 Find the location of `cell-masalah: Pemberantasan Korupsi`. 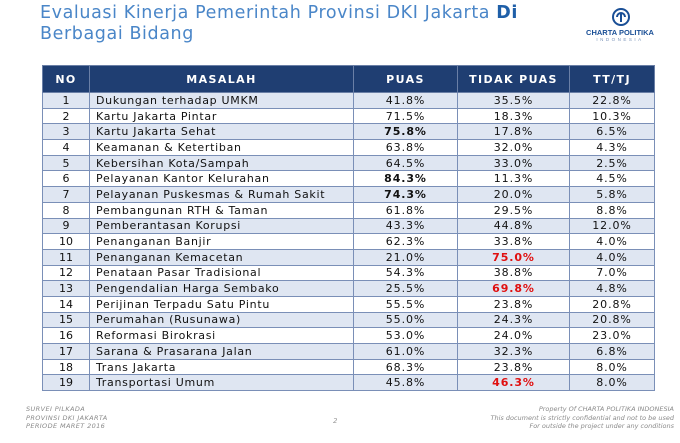

cell-masalah: Pemberantasan Korupsi is located at coordinates (221, 226).